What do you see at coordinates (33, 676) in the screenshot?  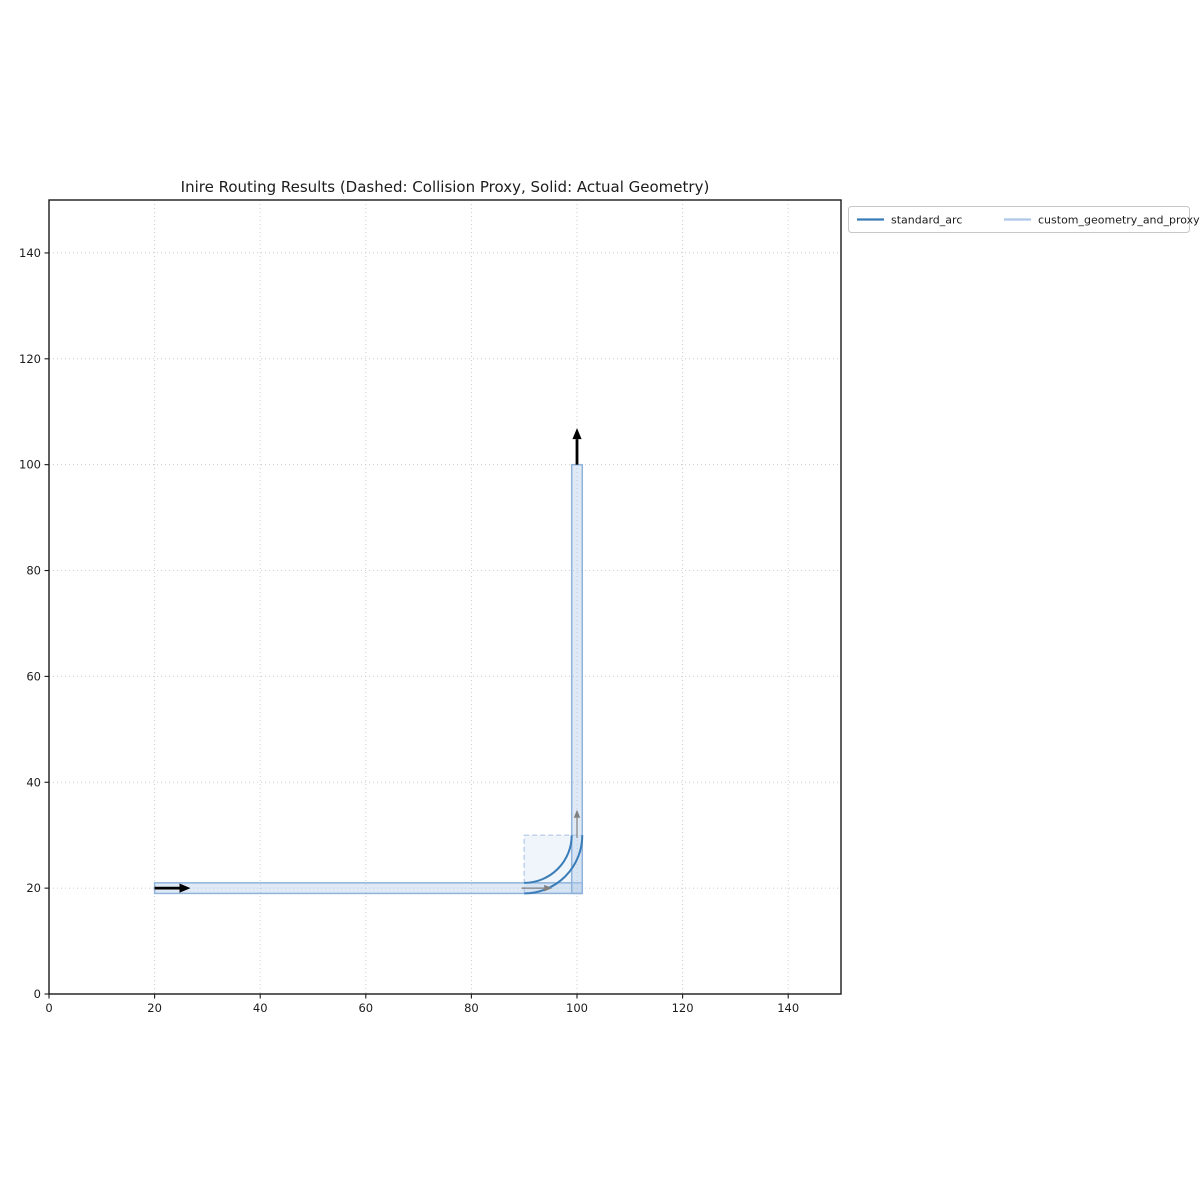 I see `y-tick-label: 60` at bounding box center [33, 676].